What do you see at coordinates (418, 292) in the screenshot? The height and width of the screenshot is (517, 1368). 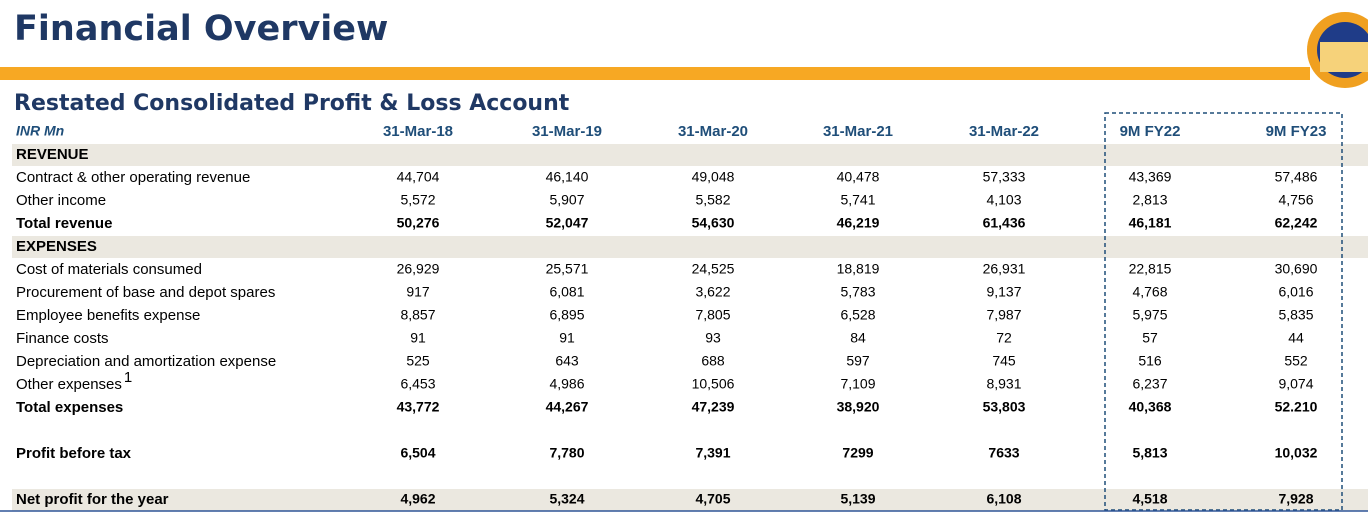 I see `cell-value: 917` at bounding box center [418, 292].